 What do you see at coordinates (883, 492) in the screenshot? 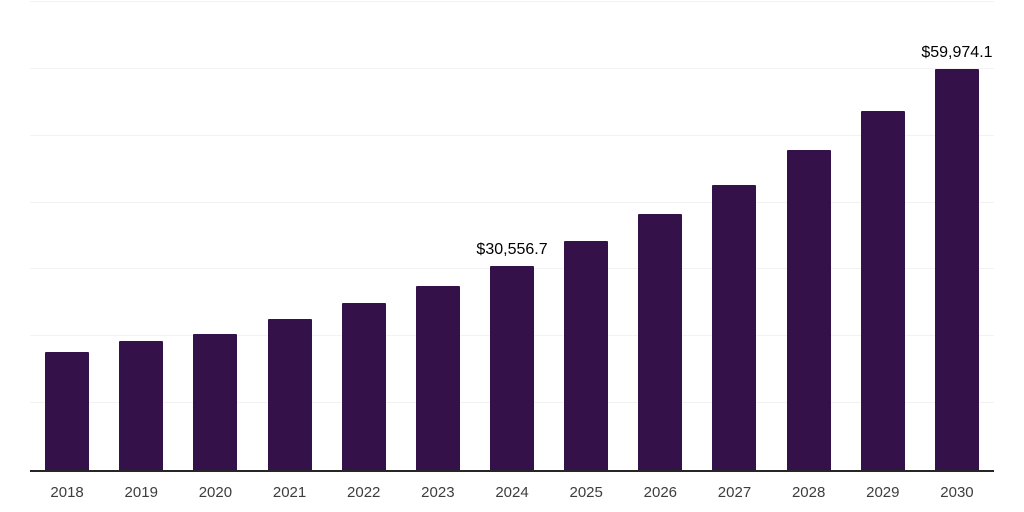
I see `x-tick-label-2029: 2029` at bounding box center [883, 492].